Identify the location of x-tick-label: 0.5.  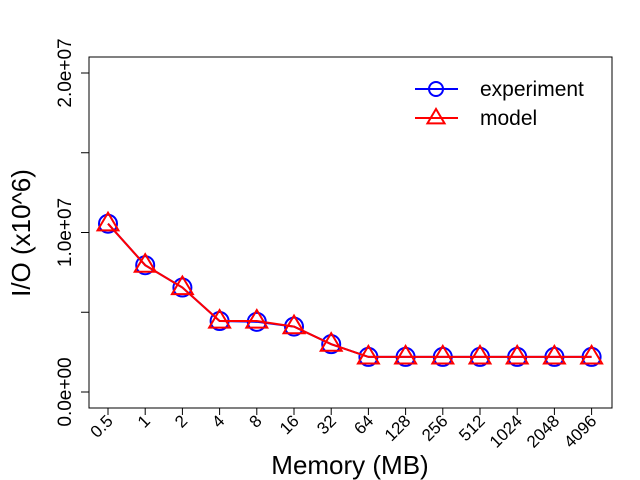
(102, 426).